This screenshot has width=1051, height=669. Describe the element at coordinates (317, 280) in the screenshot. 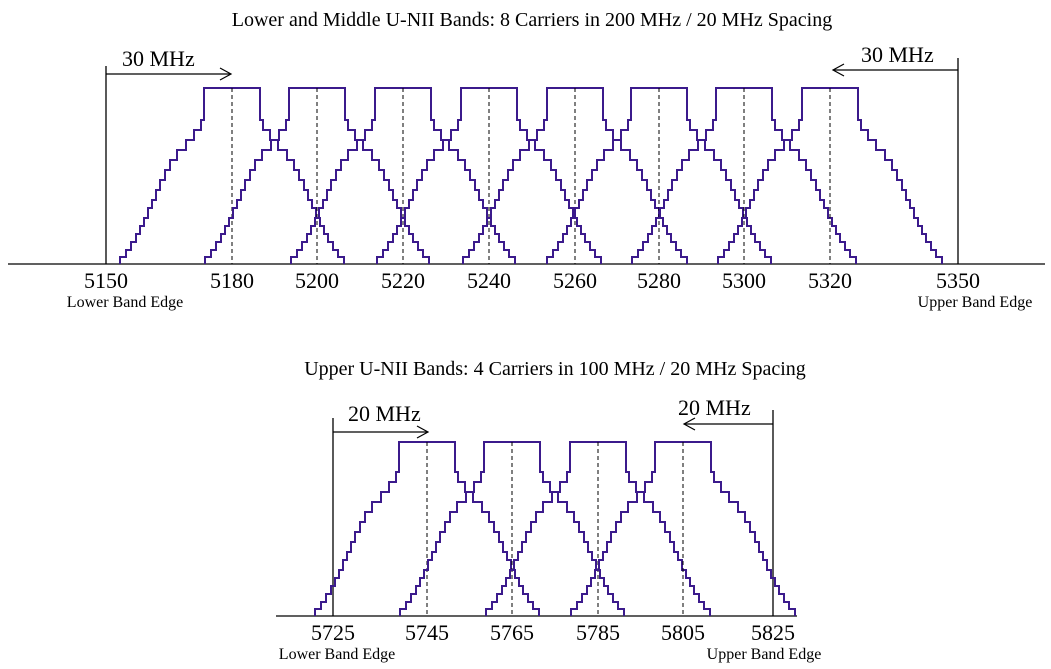

I see `tick-label: 5200` at that location.